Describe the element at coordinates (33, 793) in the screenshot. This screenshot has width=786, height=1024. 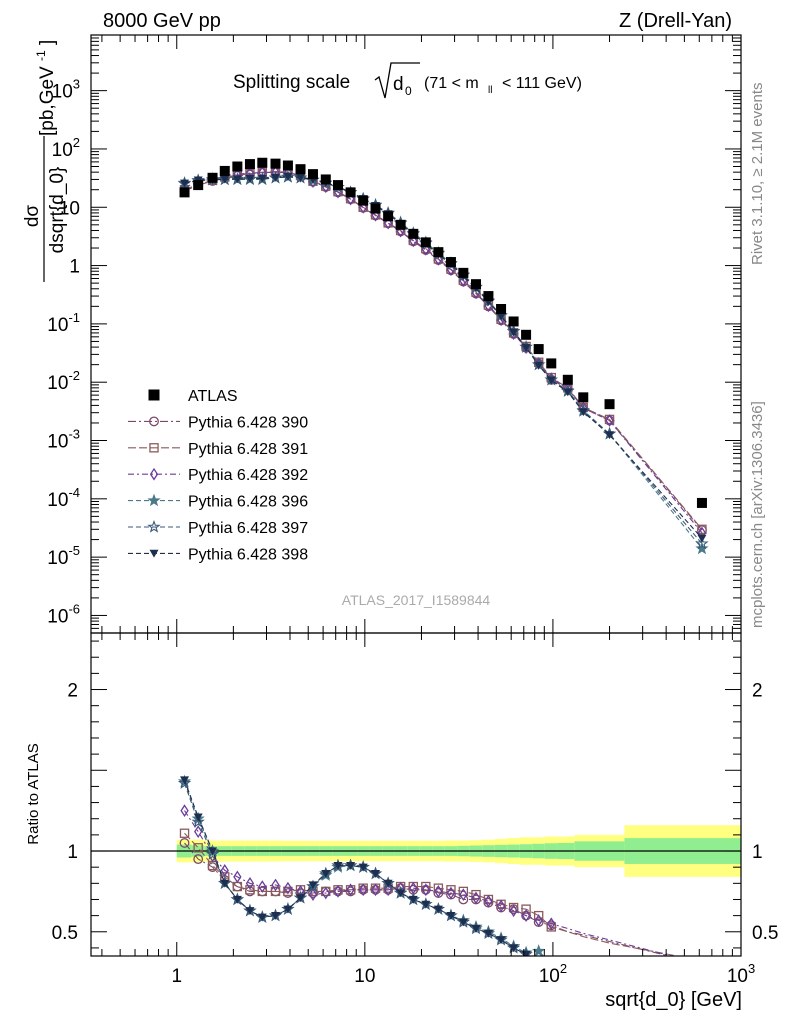
I see `ratio-ylabel: Ratio to ATLAS` at that location.